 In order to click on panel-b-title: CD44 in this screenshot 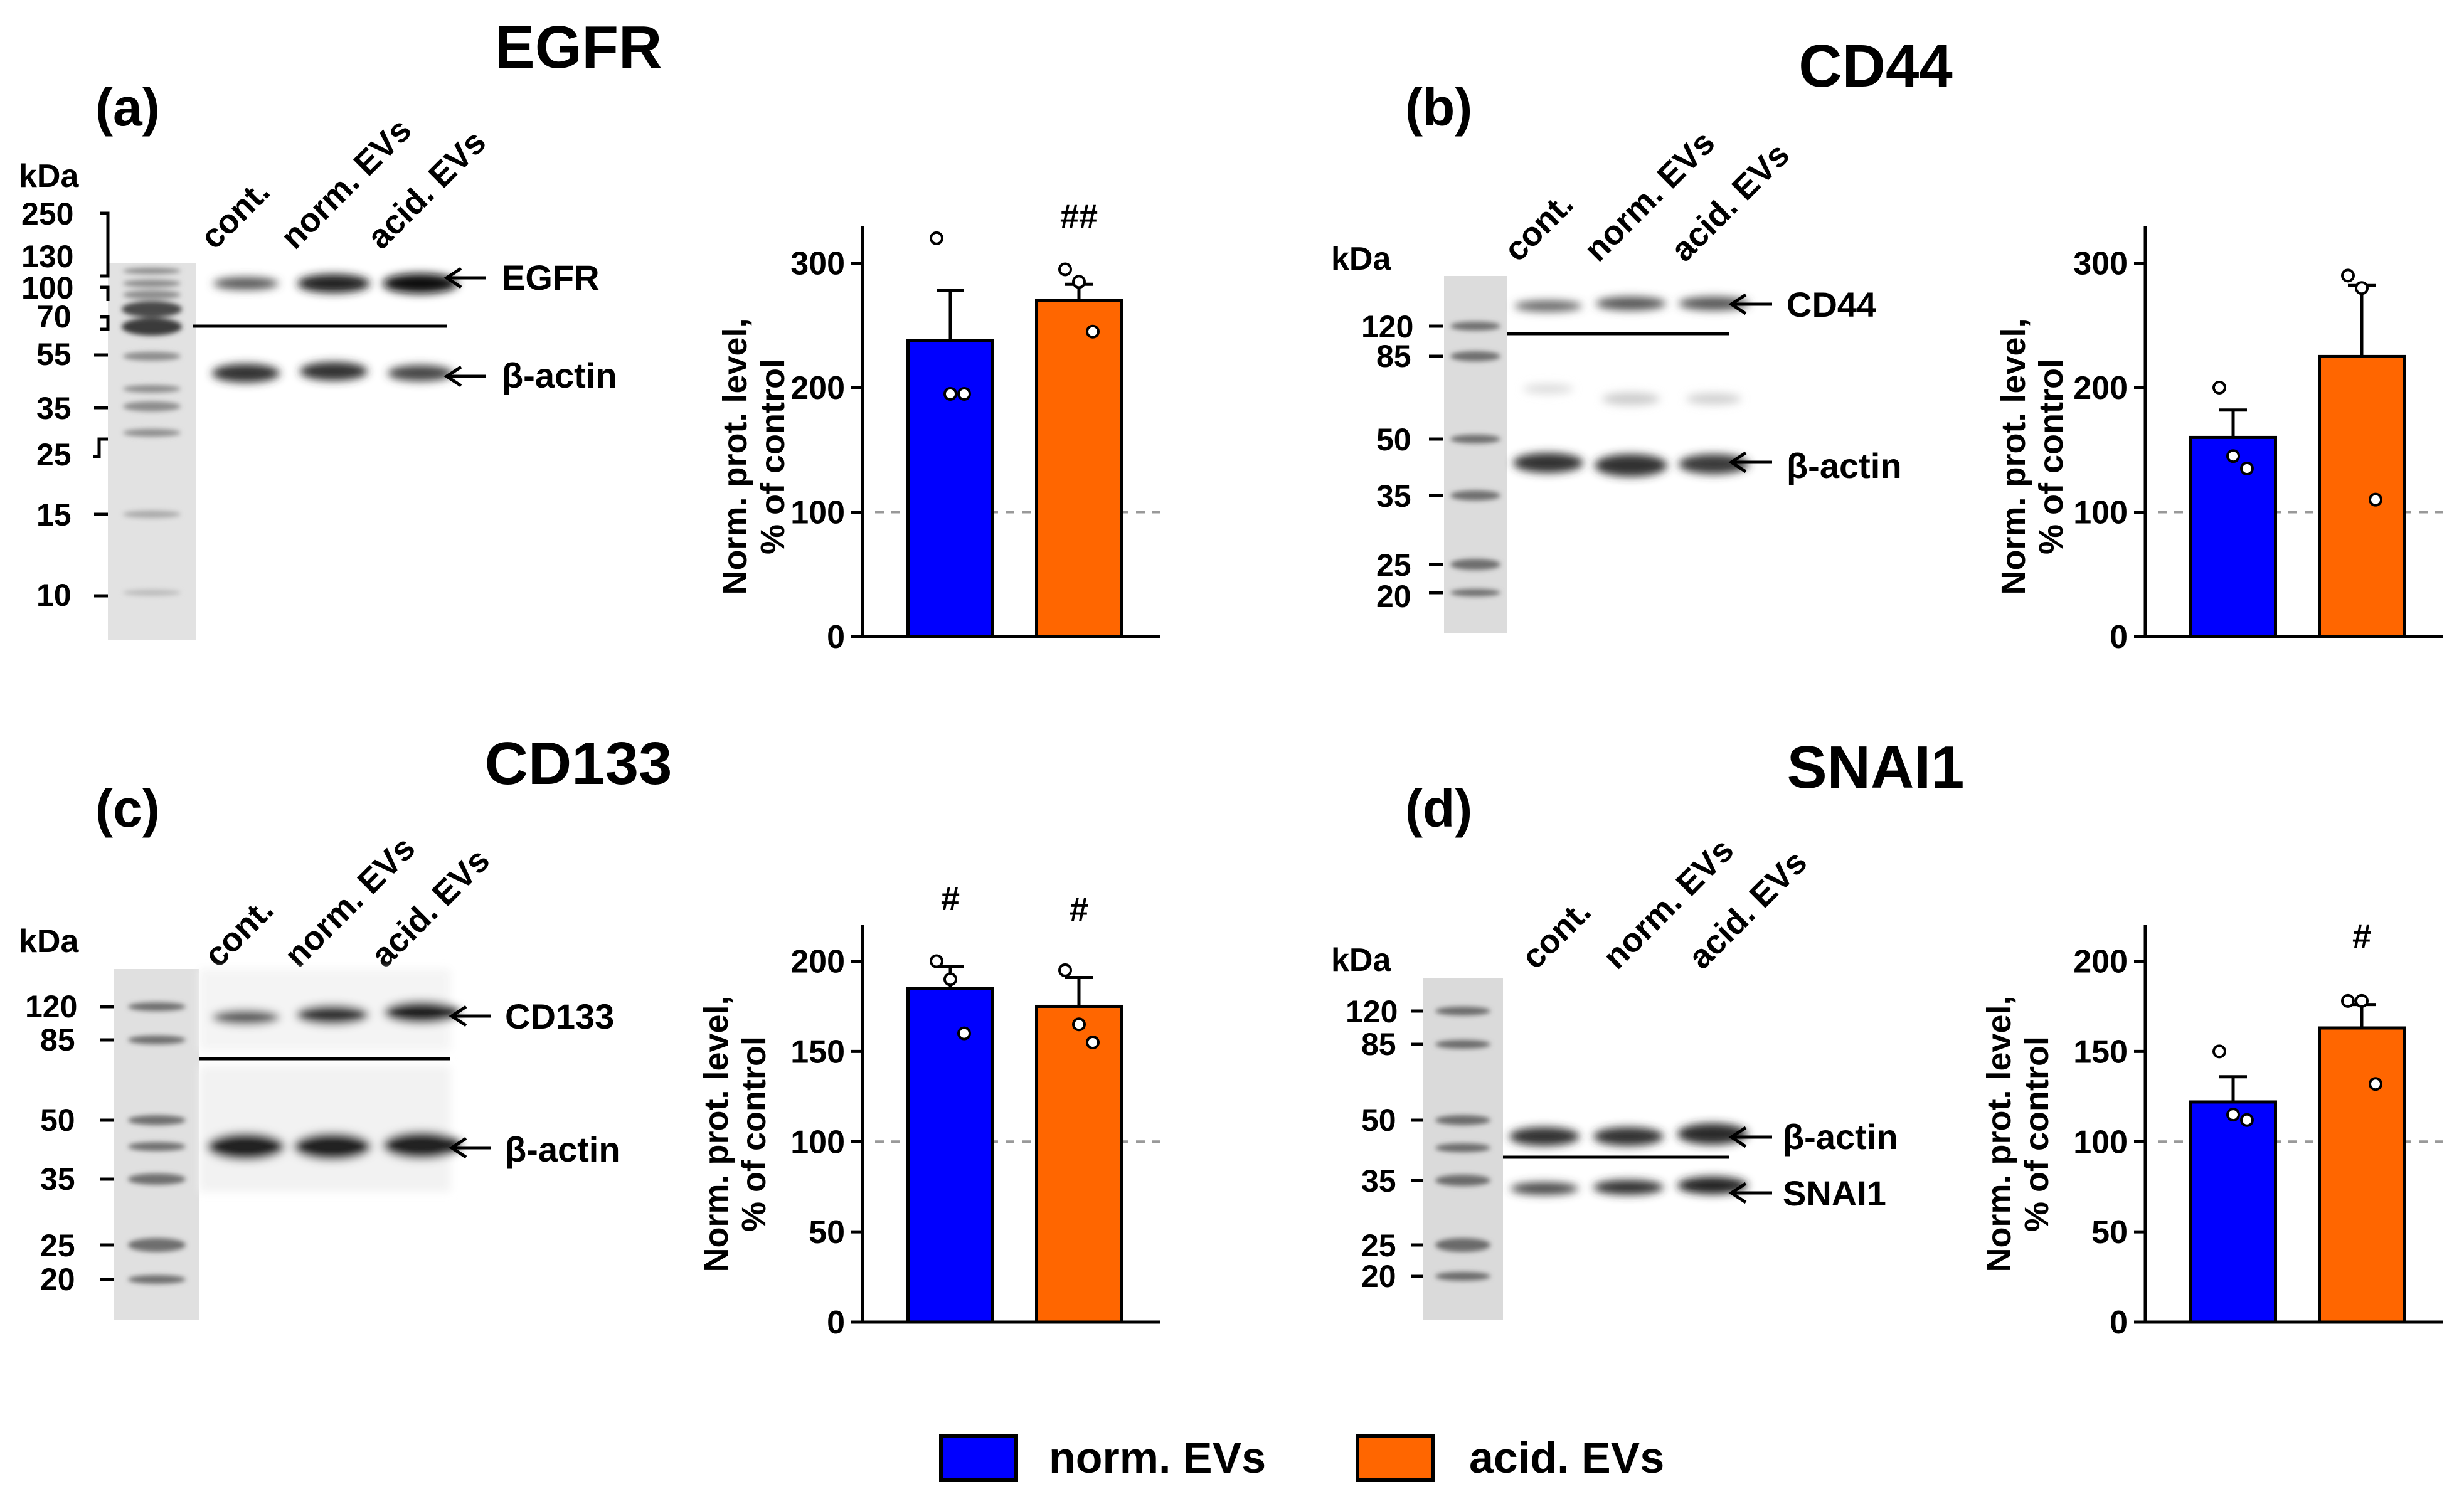, I will do `click(1875, 66)`.